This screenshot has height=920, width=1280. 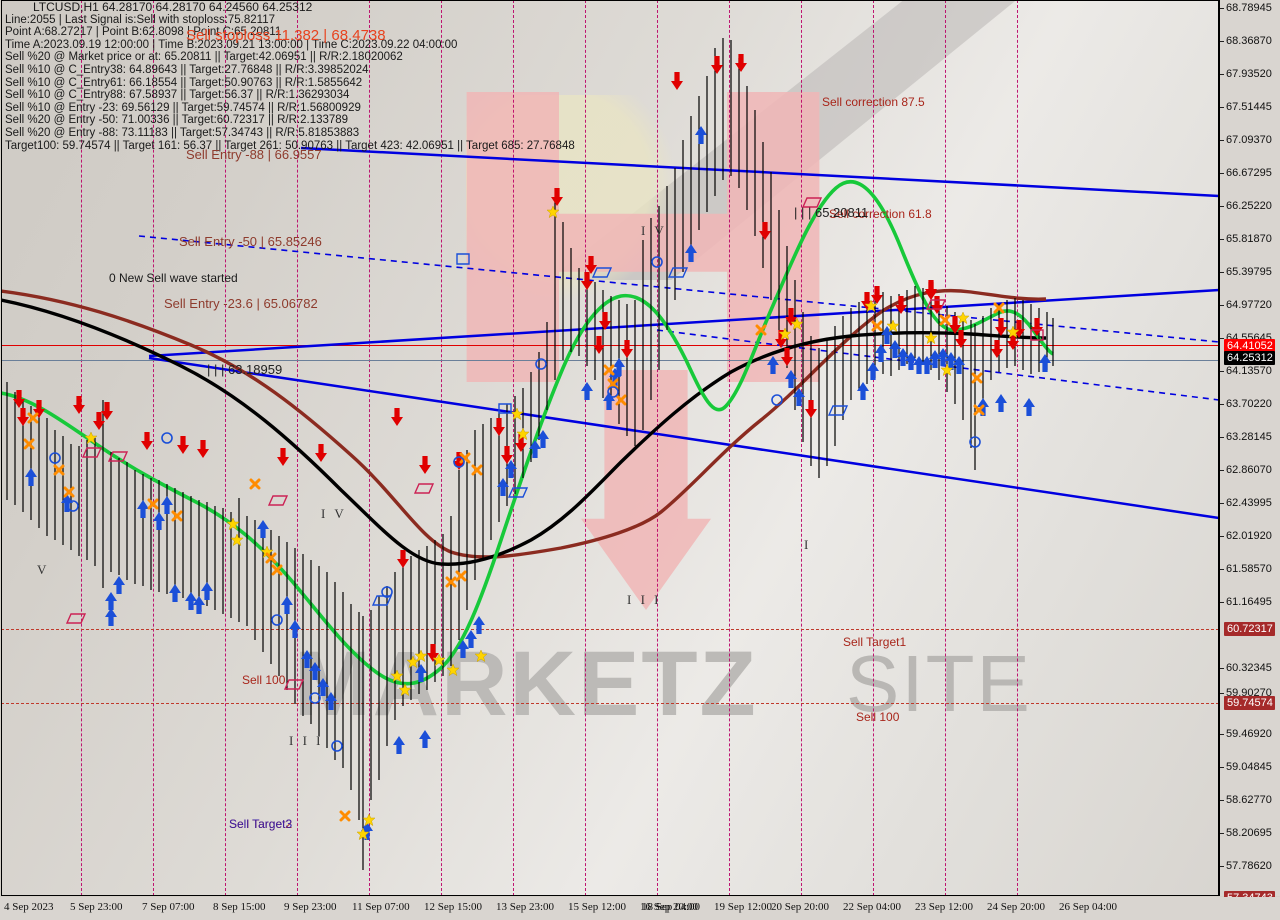 I want to click on time-tick-label: 16 Sep 20:00, so click(x=669, y=907).